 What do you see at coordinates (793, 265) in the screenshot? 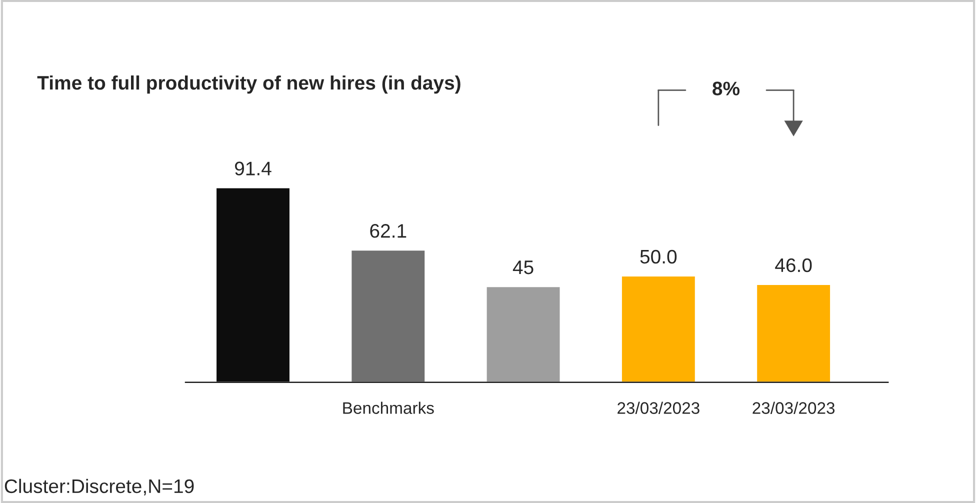
I see `data-label: 46.0` at bounding box center [793, 265].